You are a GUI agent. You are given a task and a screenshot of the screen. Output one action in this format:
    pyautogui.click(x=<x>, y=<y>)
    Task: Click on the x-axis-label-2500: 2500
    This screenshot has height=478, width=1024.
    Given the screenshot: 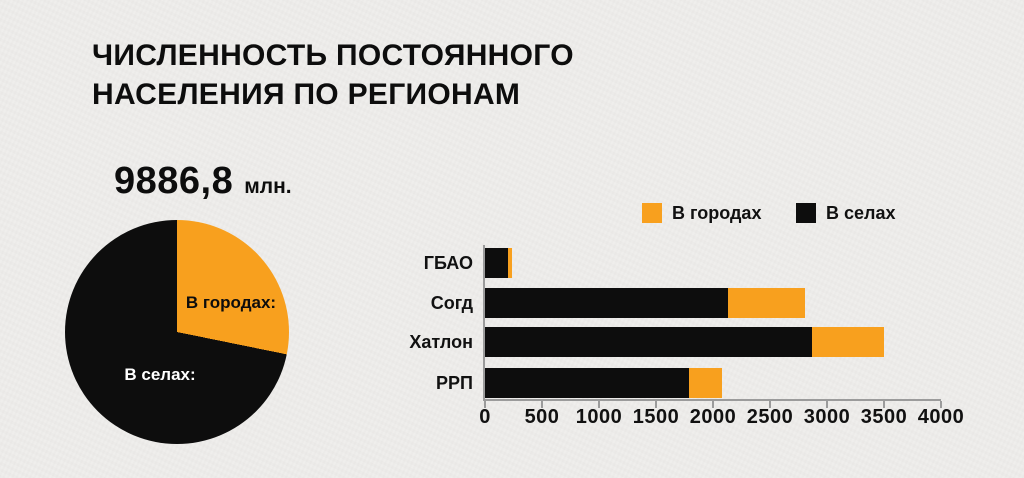 What is the action you would take?
    pyautogui.click(x=770, y=417)
    